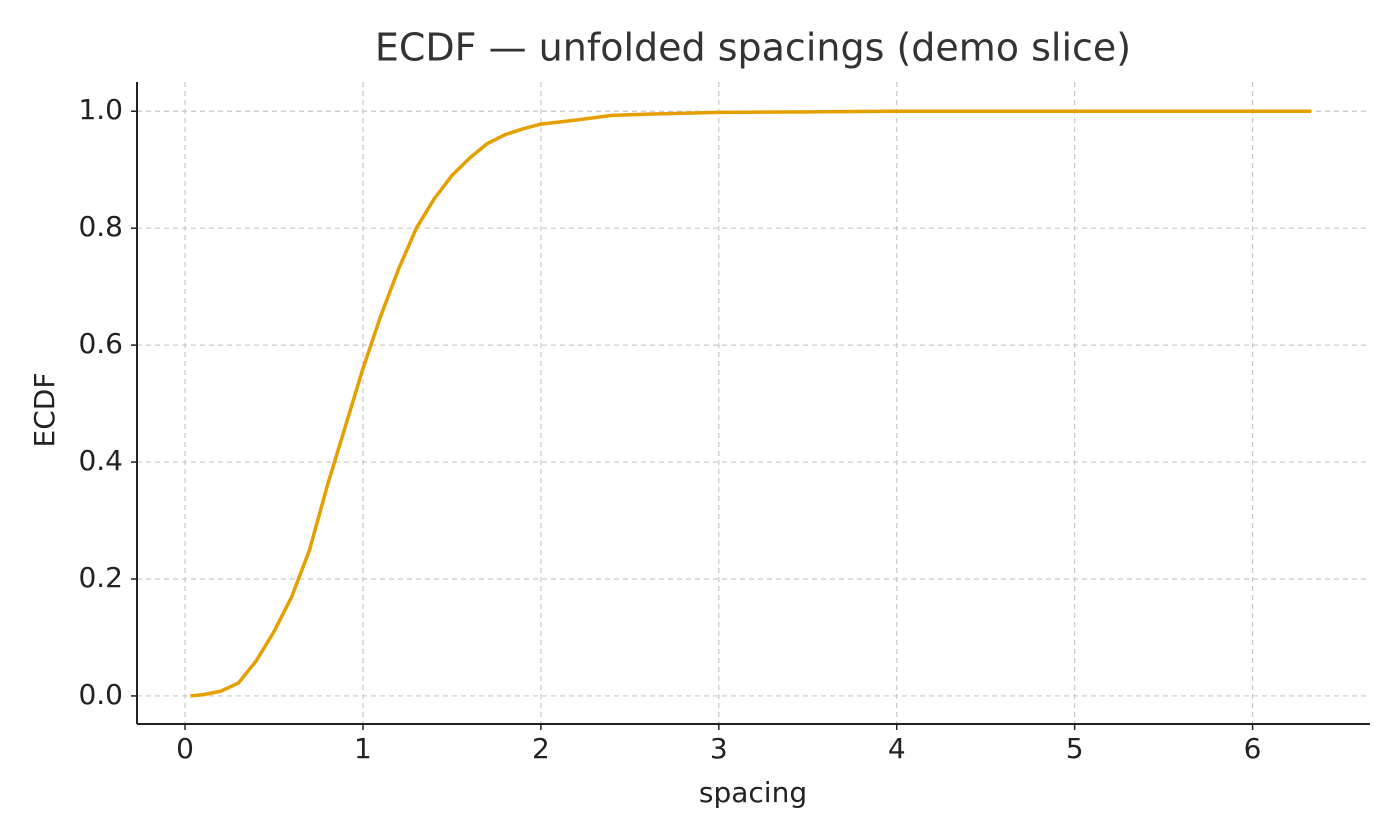 The image size is (1400, 840). Describe the element at coordinates (363, 748) in the screenshot. I see `x-tick-label: 1` at that location.